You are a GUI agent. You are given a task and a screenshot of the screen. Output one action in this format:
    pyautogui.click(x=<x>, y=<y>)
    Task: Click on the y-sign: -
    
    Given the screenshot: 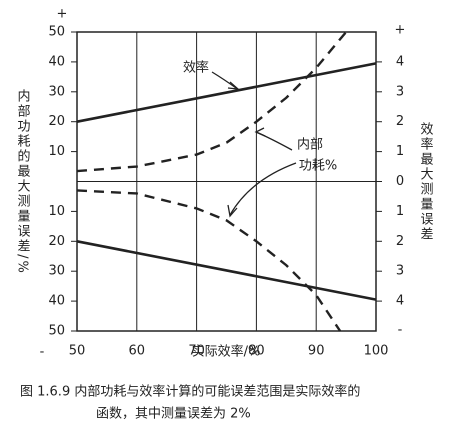 What is the action you would take?
    pyautogui.click(x=42, y=352)
    